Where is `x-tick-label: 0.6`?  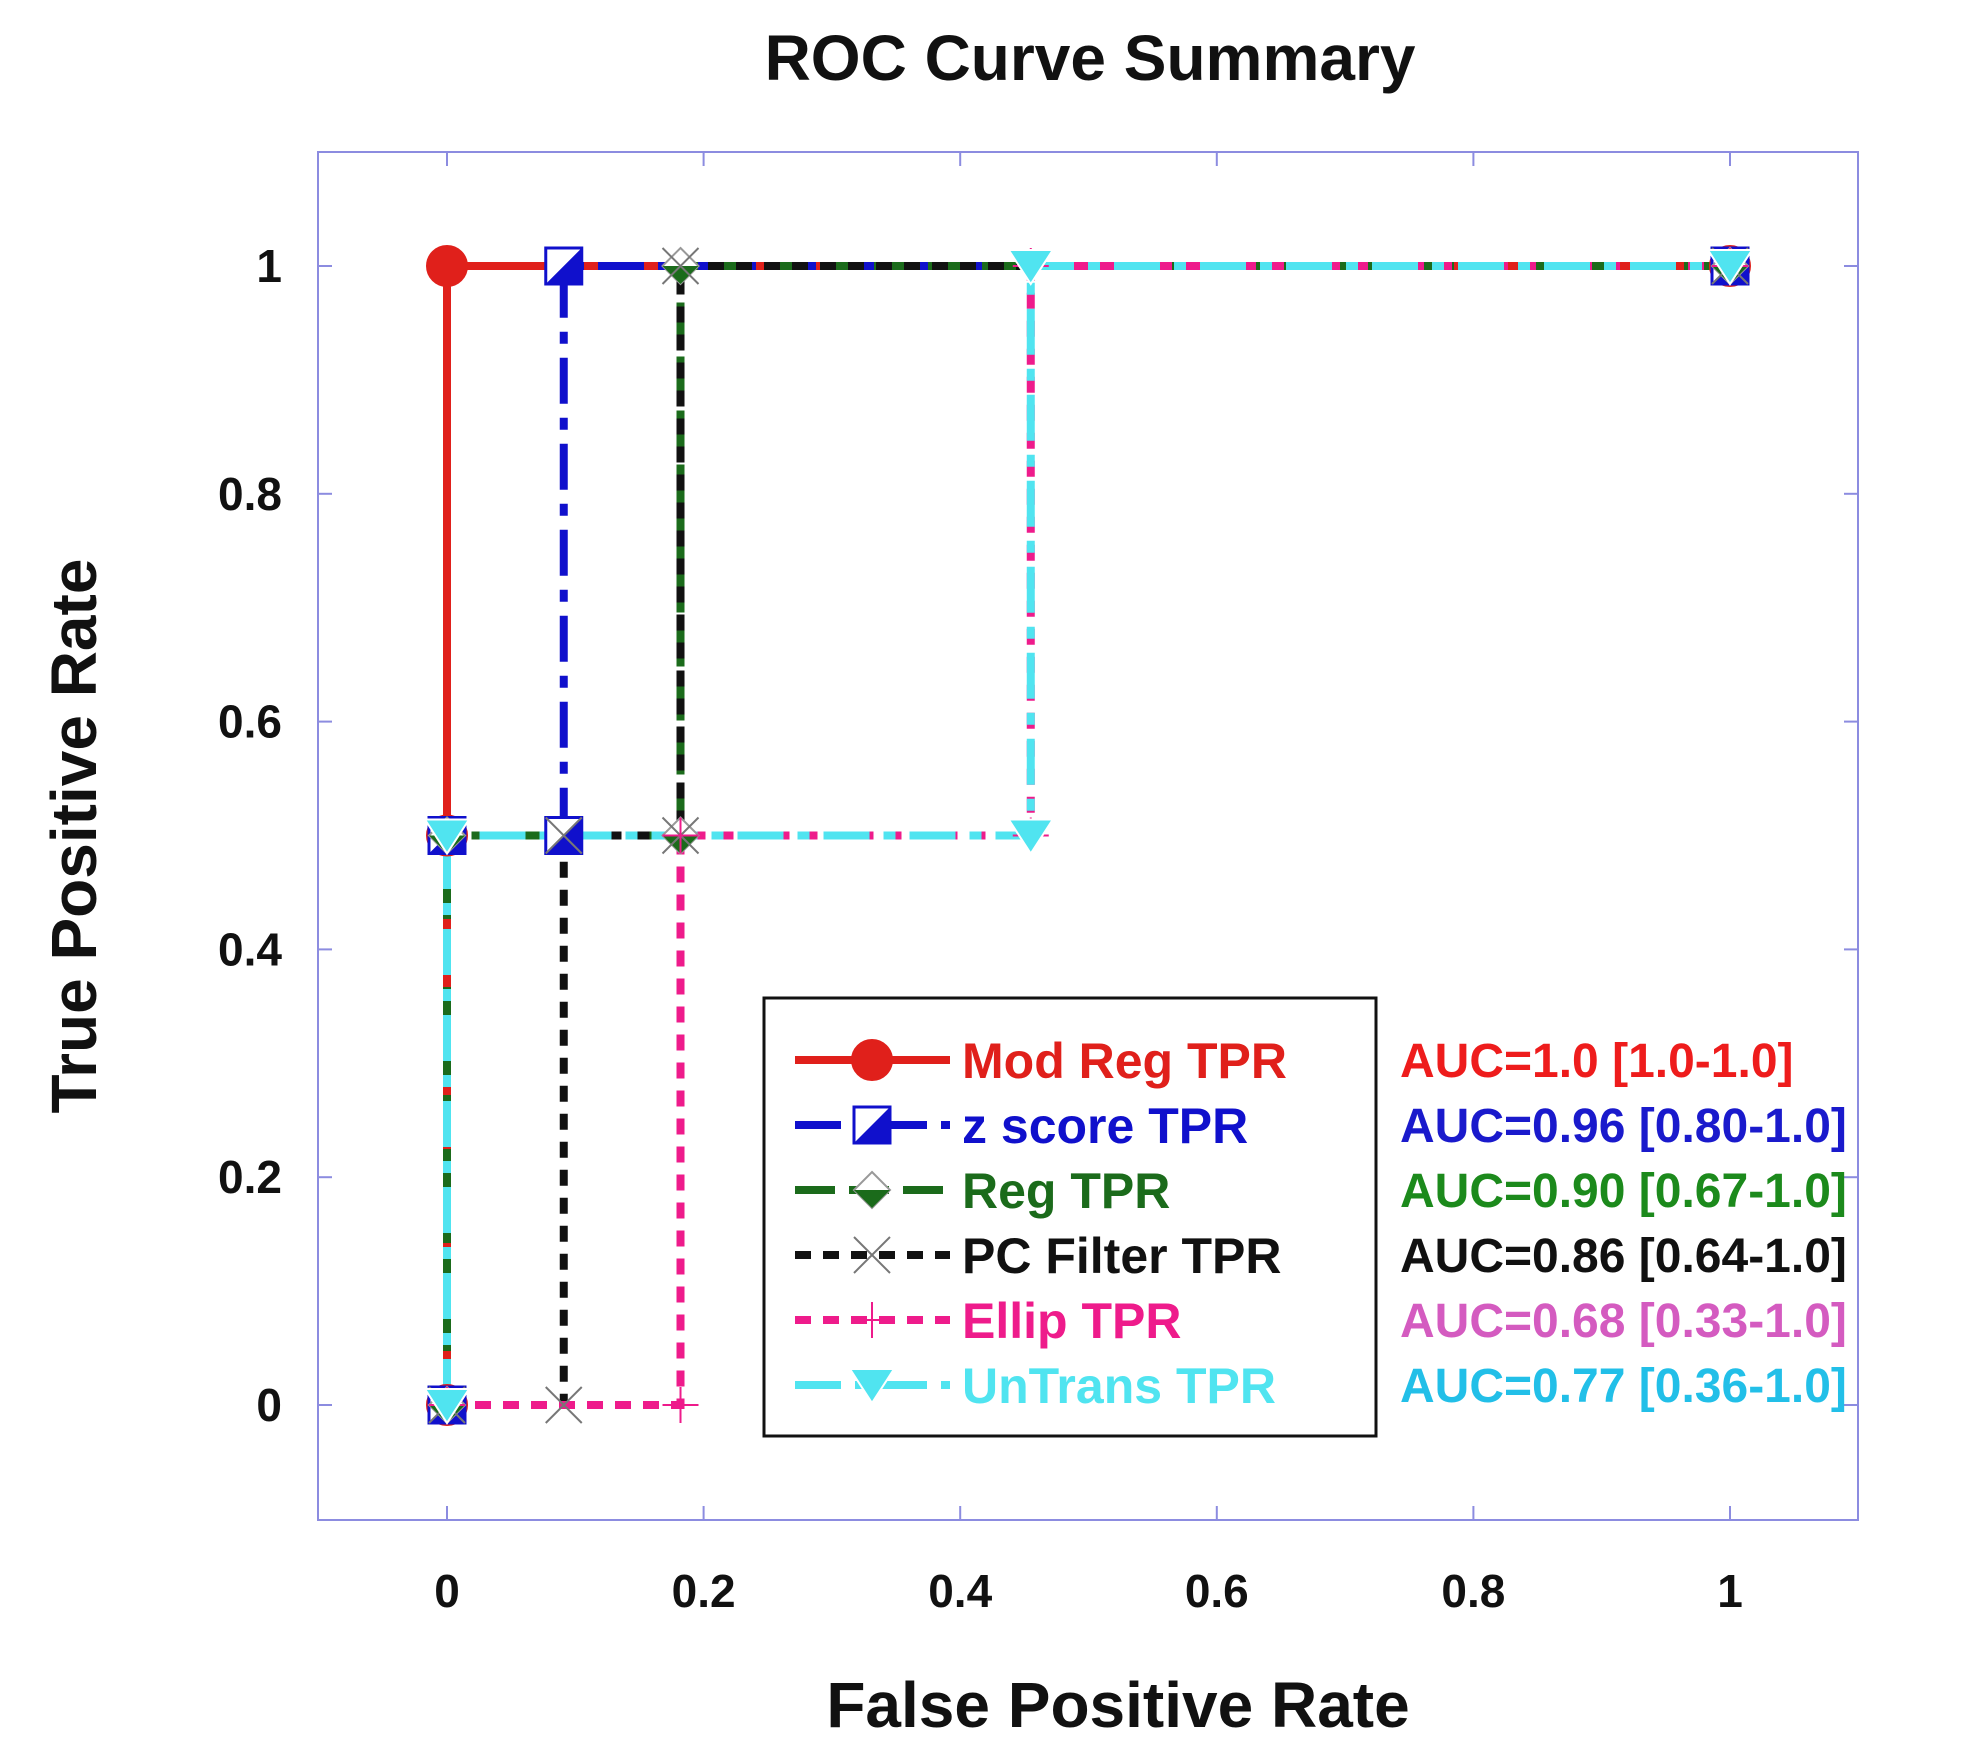 x-tick-label: 0.6 is located at coordinates (1217, 1591).